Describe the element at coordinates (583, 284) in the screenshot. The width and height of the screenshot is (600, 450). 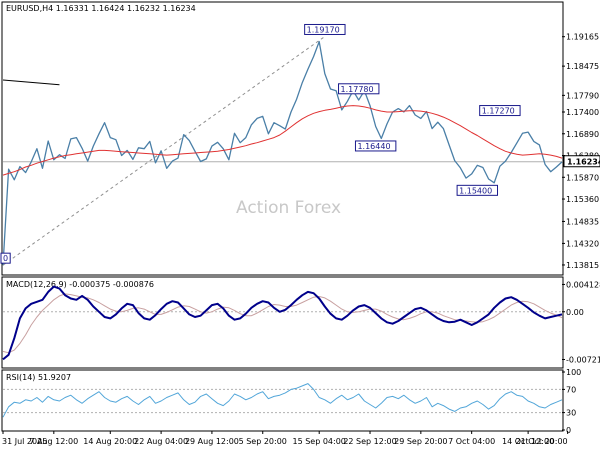
I see `macd-axis-tick-label: 0.004128` at that location.